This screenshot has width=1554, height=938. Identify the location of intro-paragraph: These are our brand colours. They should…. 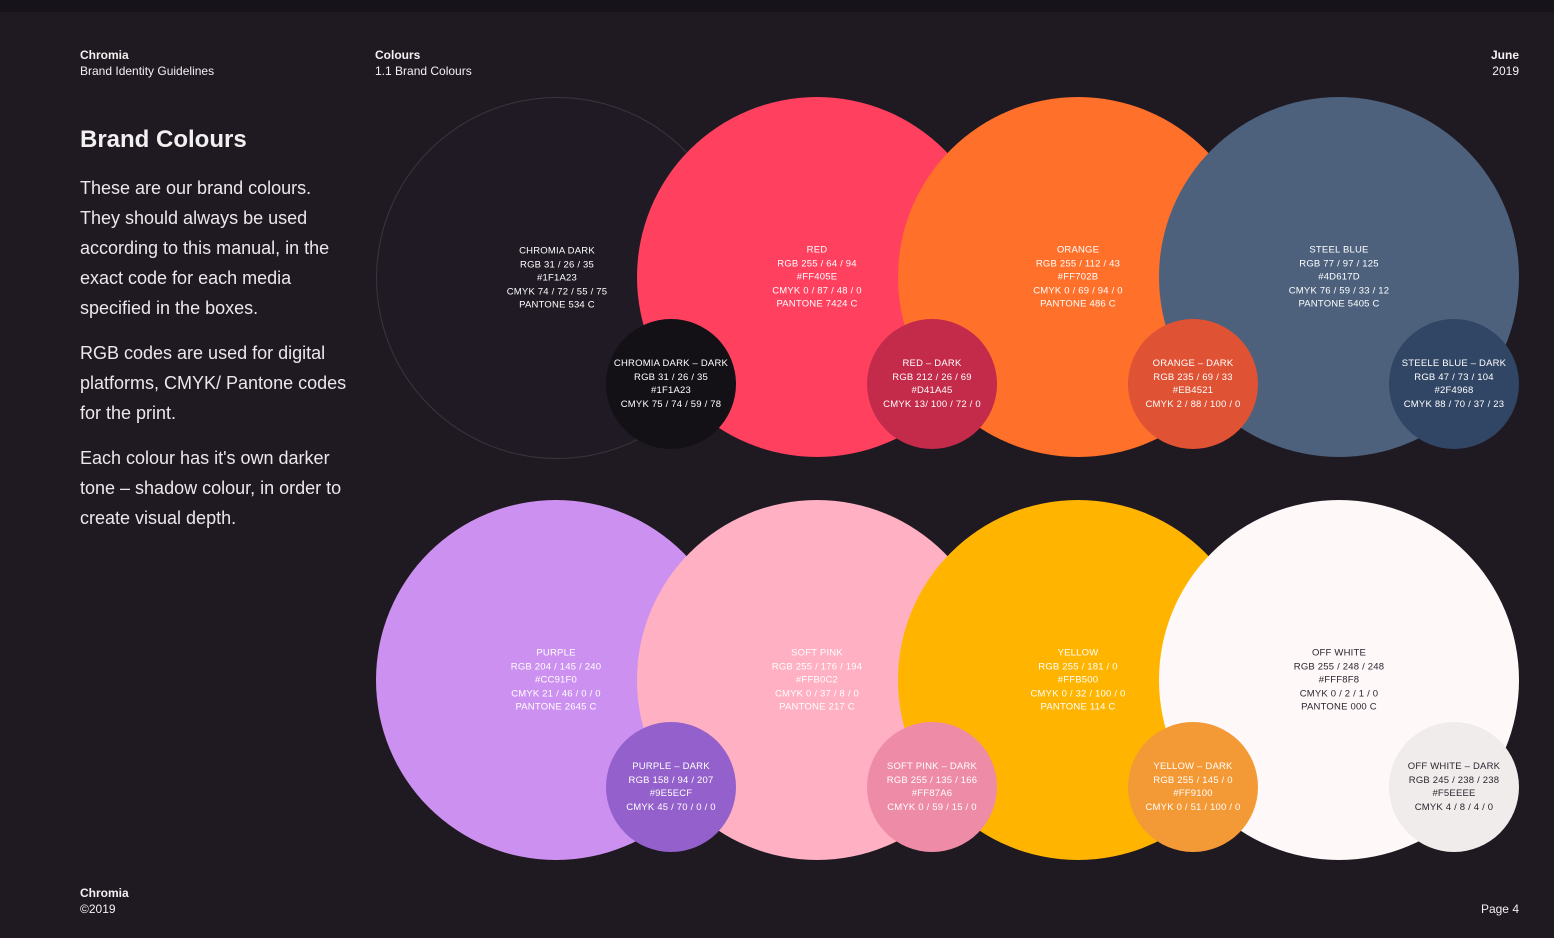
(205, 248).